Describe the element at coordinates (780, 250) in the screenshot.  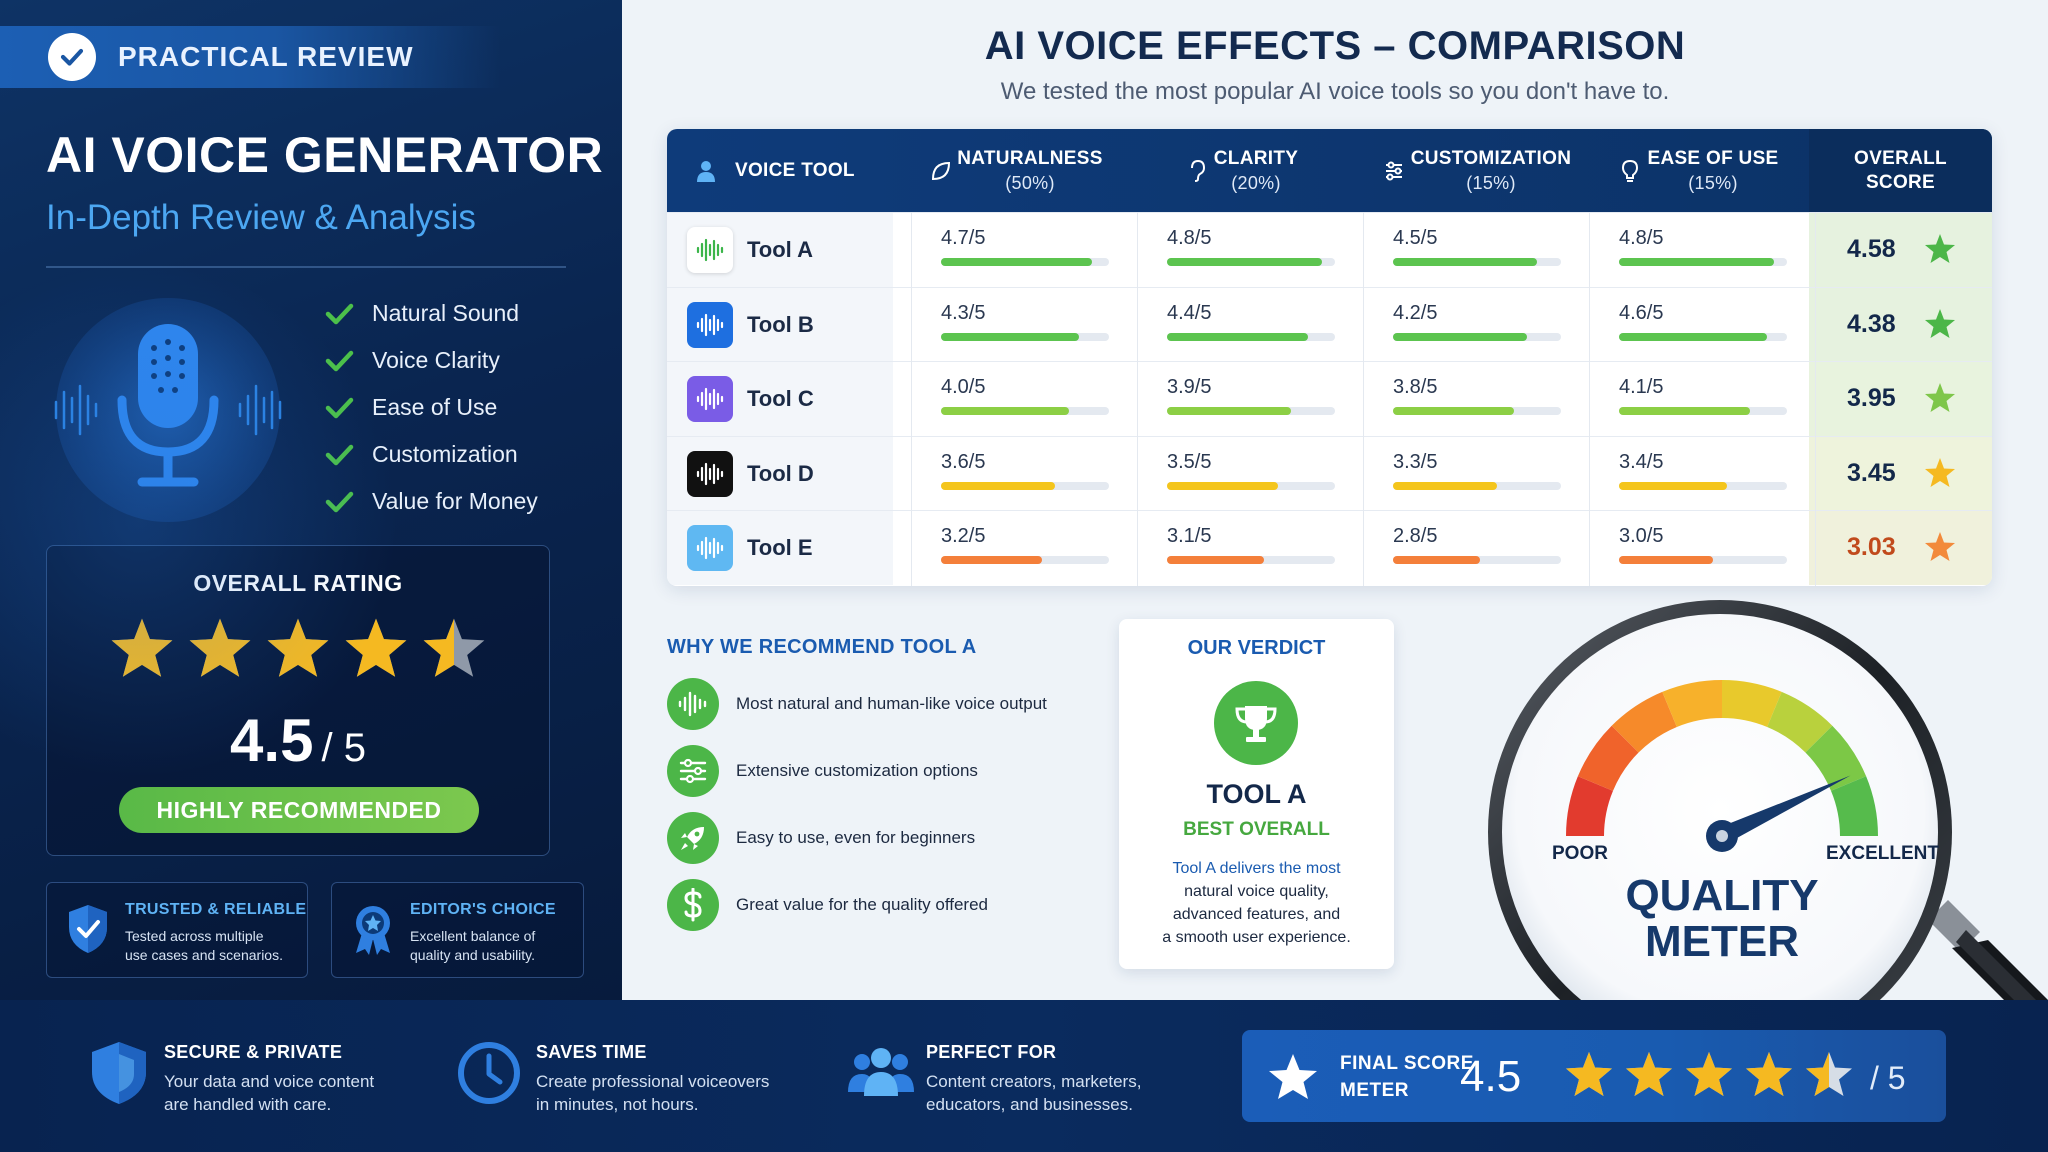
I see `tool-name-cell: Tool A` at that location.